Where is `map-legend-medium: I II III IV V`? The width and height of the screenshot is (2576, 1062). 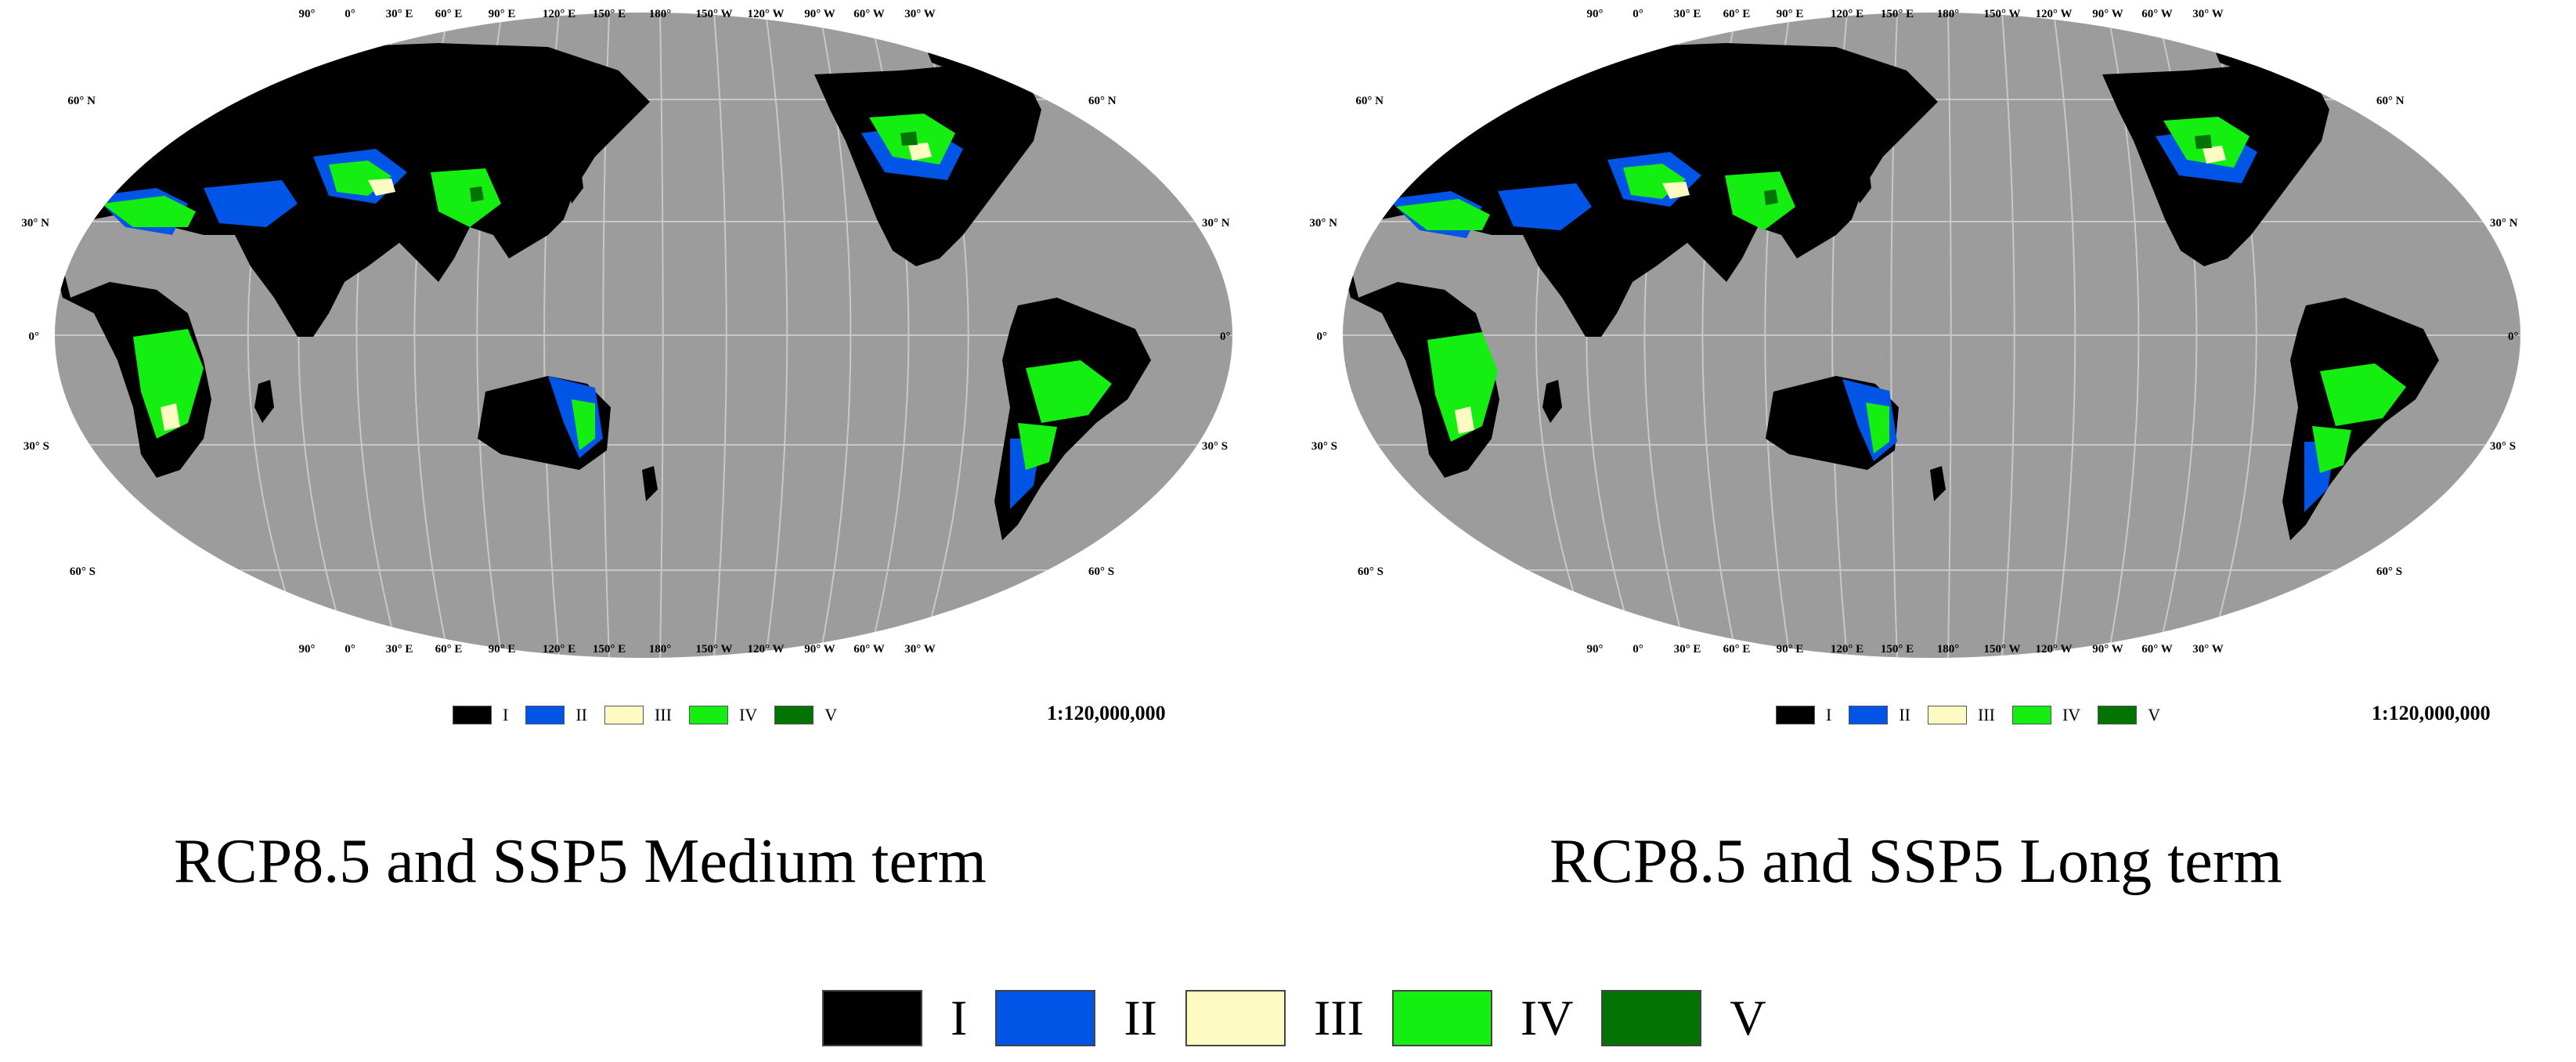
map-legend-medium: I II III IV V is located at coordinates (653, 715).